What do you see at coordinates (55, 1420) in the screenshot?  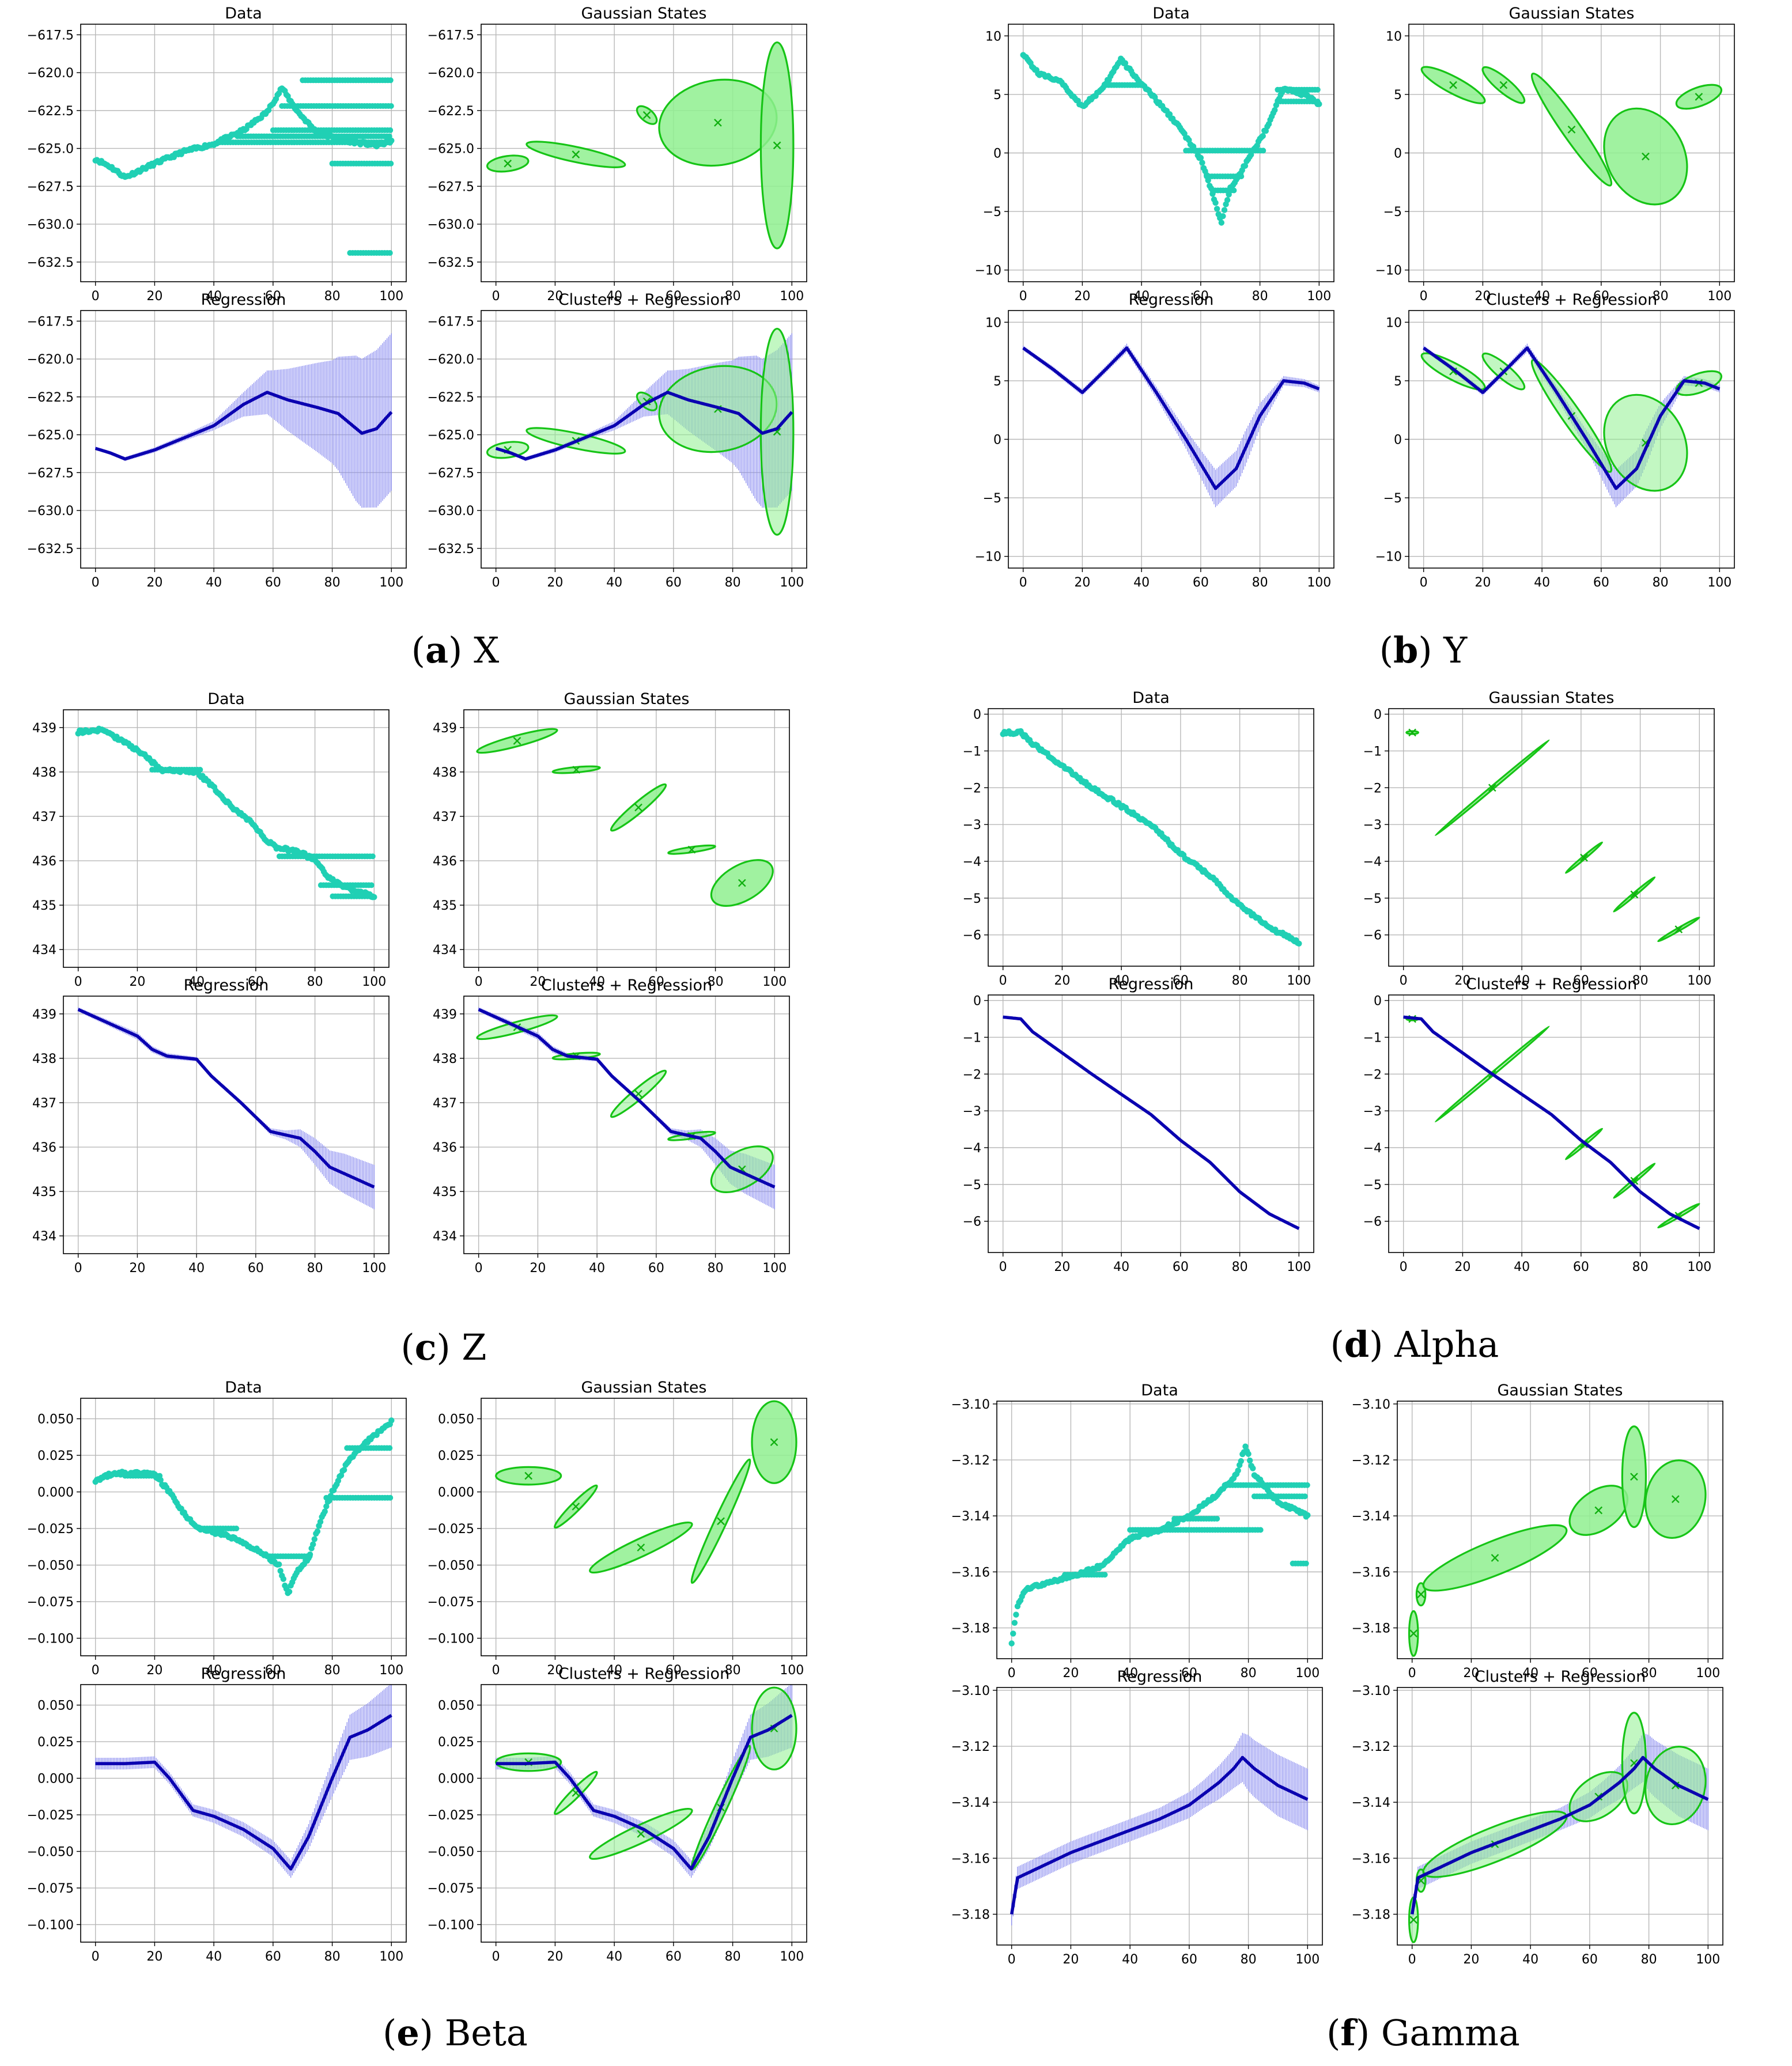 I see `y-tick-label: 0.050` at bounding box center [55, 1420].